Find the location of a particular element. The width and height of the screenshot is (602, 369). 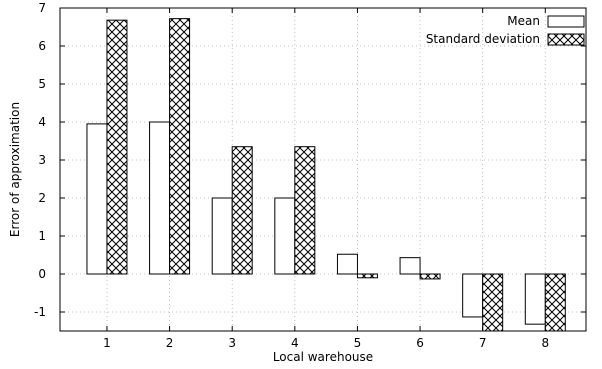

legend-label-standard-deviation: Standard deviation is located at coordinates (483, 39).